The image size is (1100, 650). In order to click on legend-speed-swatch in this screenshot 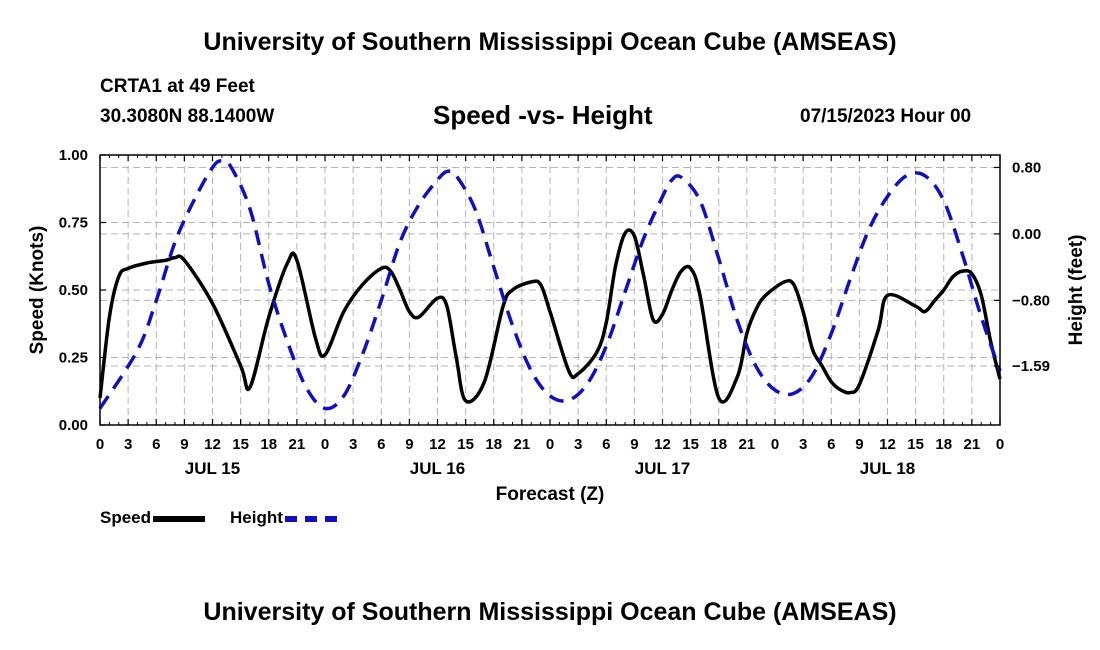, I will do `click(179, 518)`.